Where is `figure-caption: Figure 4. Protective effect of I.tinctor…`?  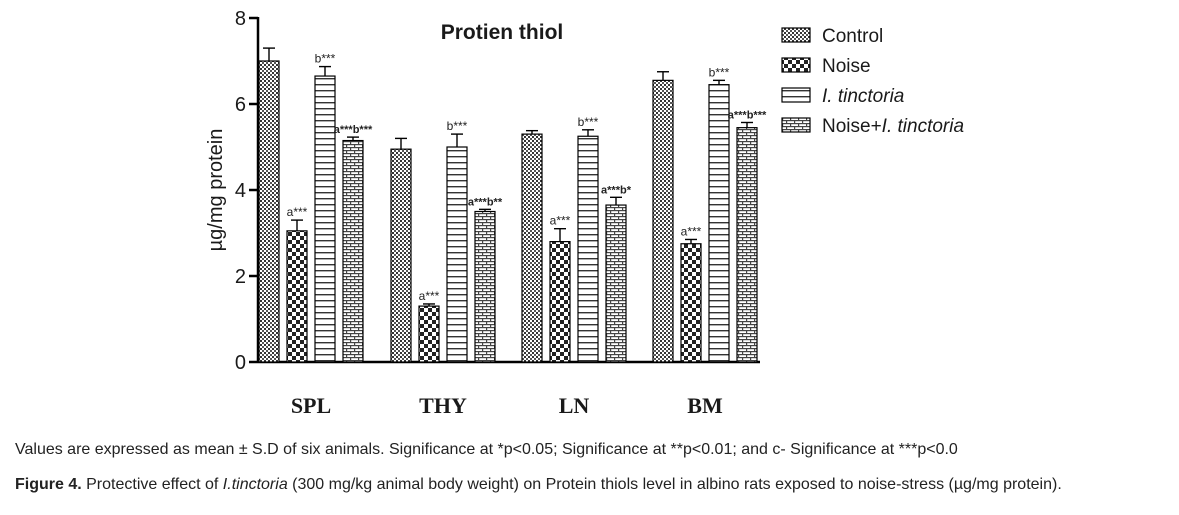
figure-caption: Figure 4. Protective effect of I.tinctor… is located at coordinates (590, 485).